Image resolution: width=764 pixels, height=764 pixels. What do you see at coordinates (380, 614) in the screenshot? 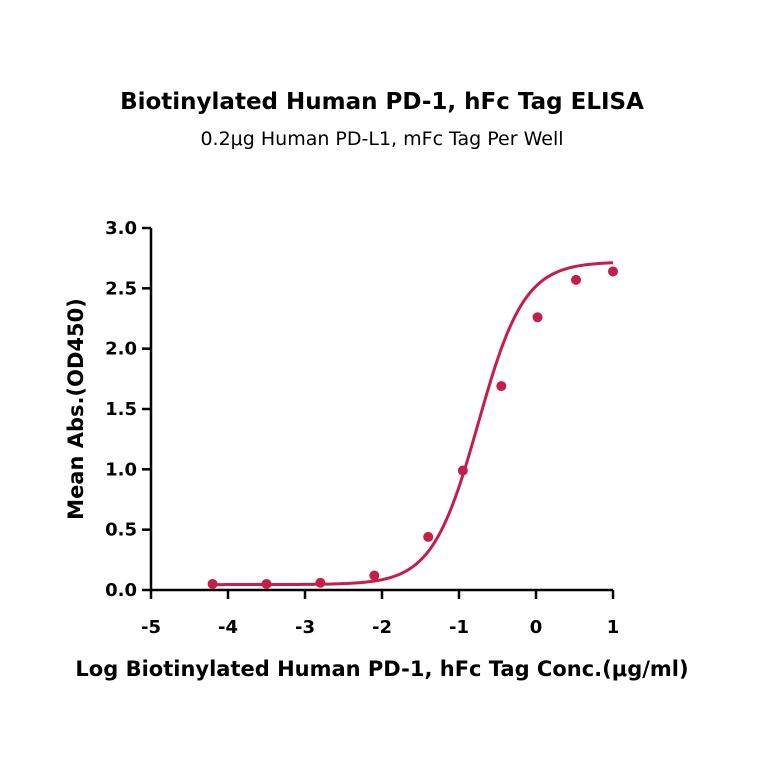
I see `x-ticks: -5 -4 -3 -2 -1 0 1` at bounding box center [380, 614].